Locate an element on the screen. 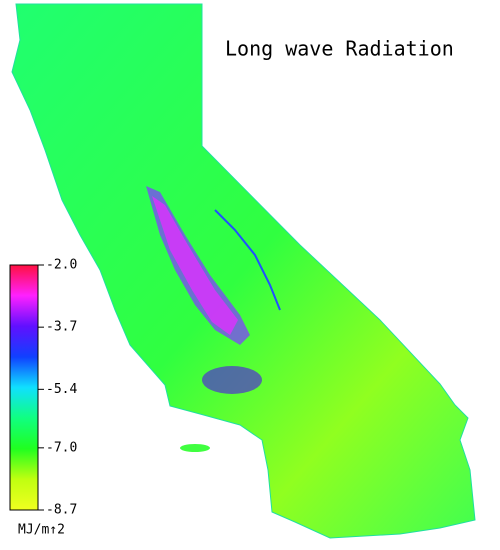 This screenshot has height=550, width=500. tick-label: -8.7 is located at coordinates (61, 510).